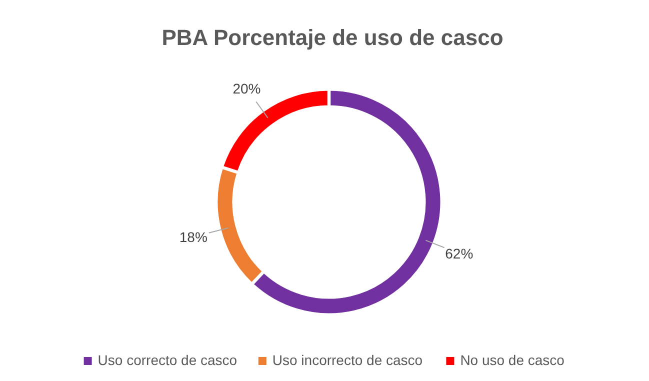 This screenshot has width=649, height=381. I want to click on data-label: 62%, so click(459, 254).